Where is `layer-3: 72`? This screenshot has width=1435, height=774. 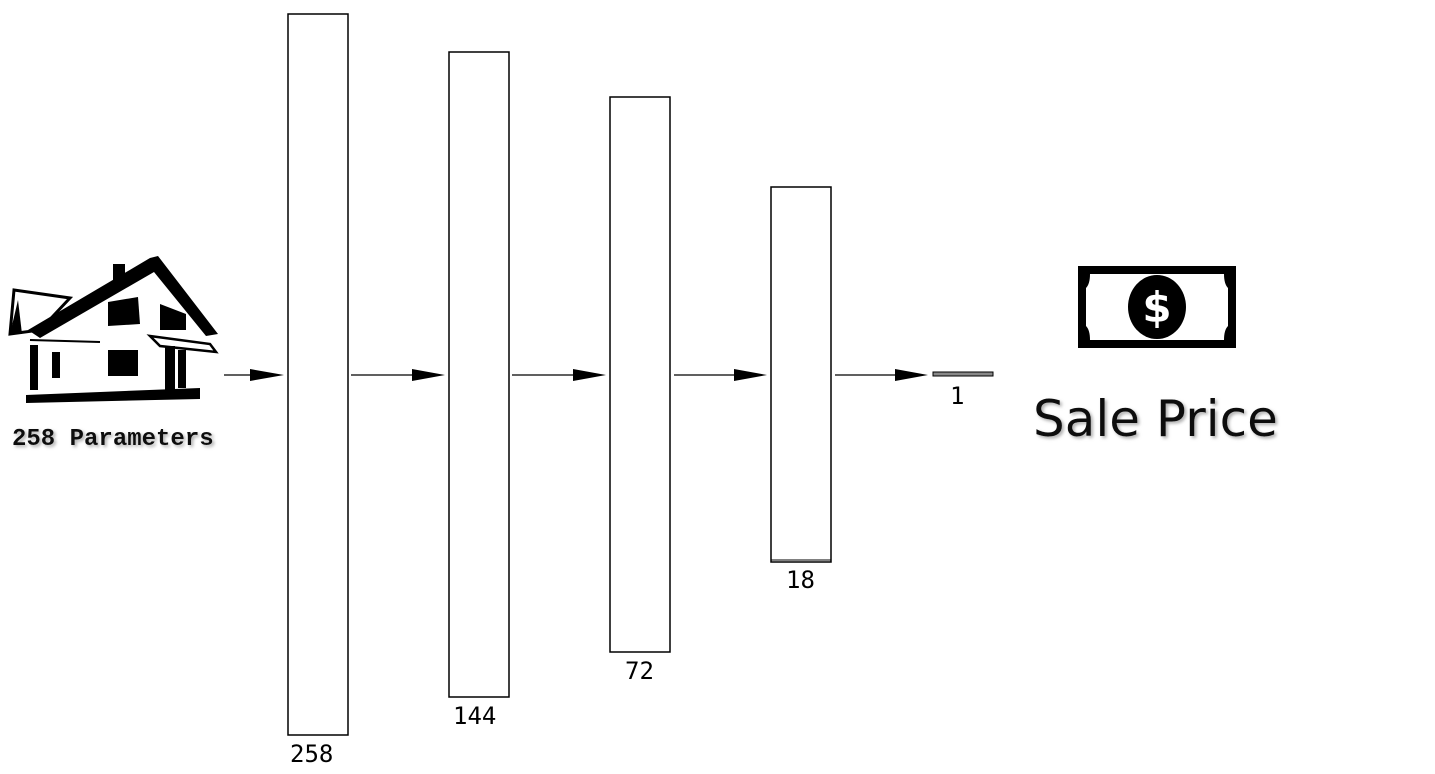 layer-3: 72 is located at coordinates (640, 390).